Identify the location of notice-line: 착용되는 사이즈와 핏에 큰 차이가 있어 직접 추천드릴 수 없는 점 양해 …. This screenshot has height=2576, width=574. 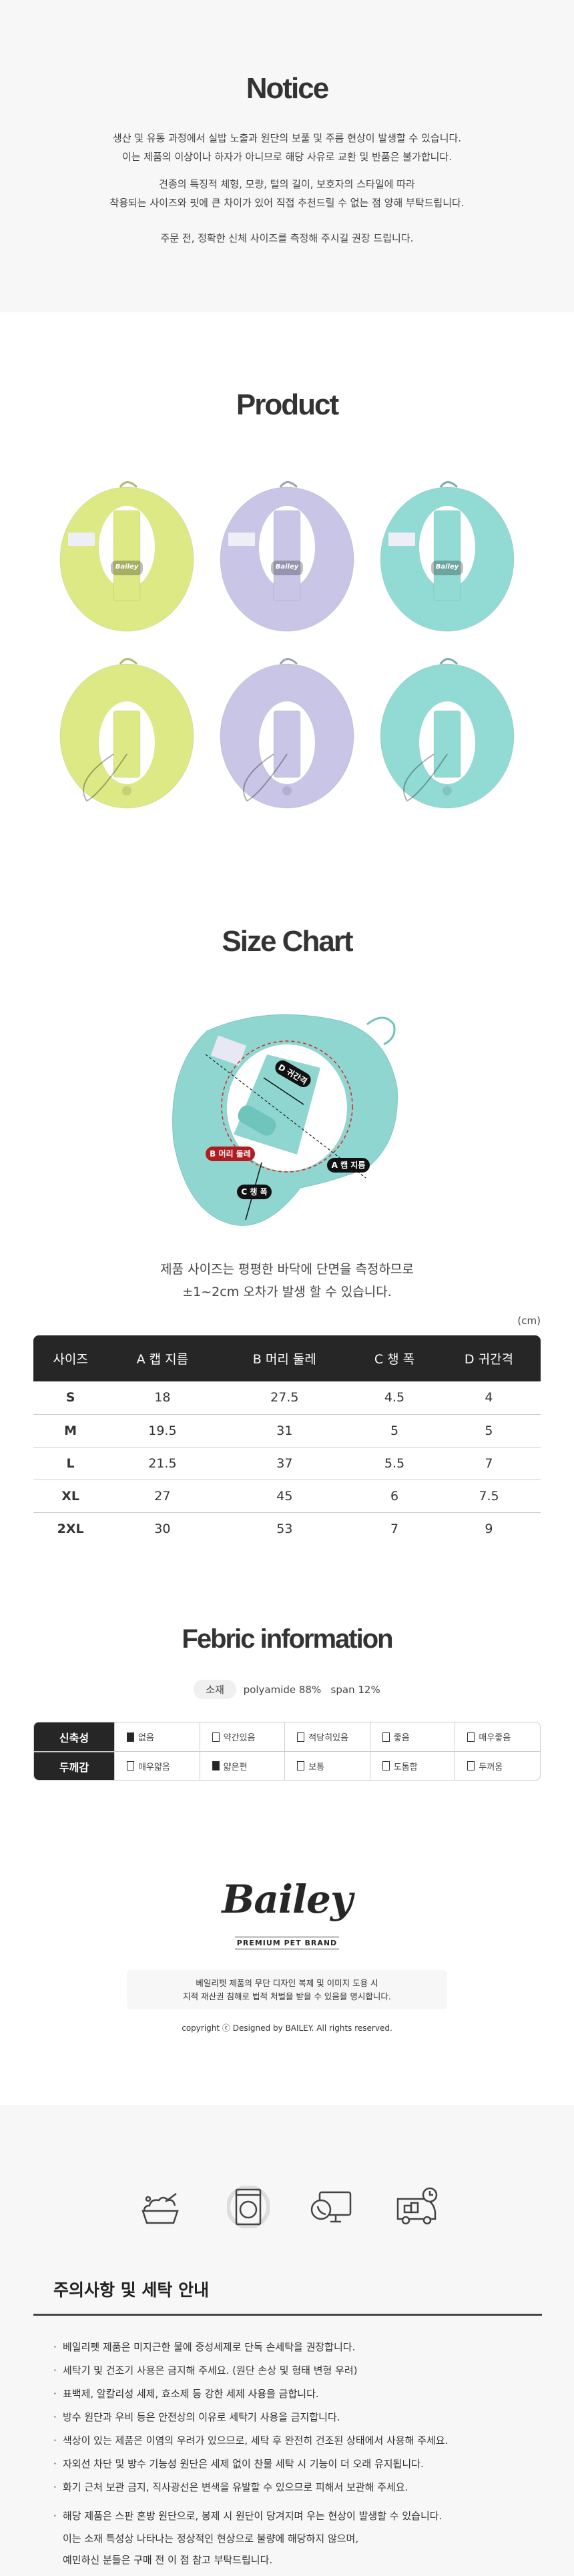
(287, 203).